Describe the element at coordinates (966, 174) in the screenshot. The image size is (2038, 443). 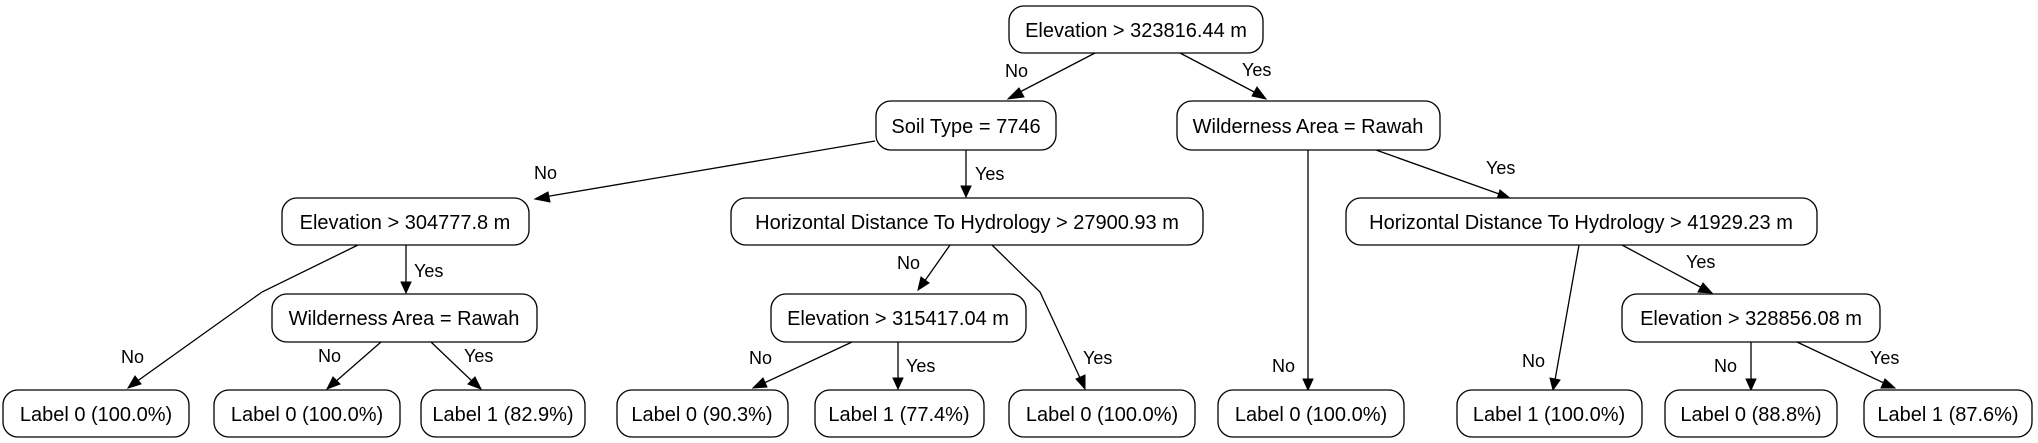
I see `edge-soil-type-to-horizontal-distance` at that location.